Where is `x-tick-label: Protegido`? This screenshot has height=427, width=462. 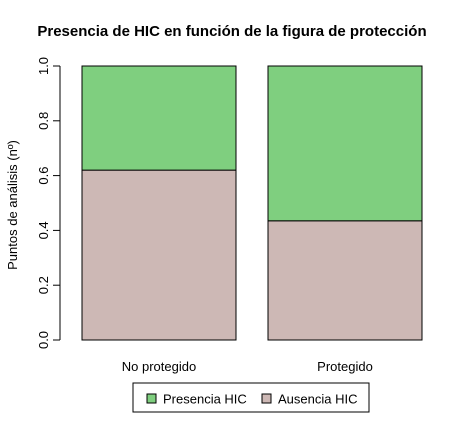
x-tick-label: Protegido is located at coordinates (345, 366).